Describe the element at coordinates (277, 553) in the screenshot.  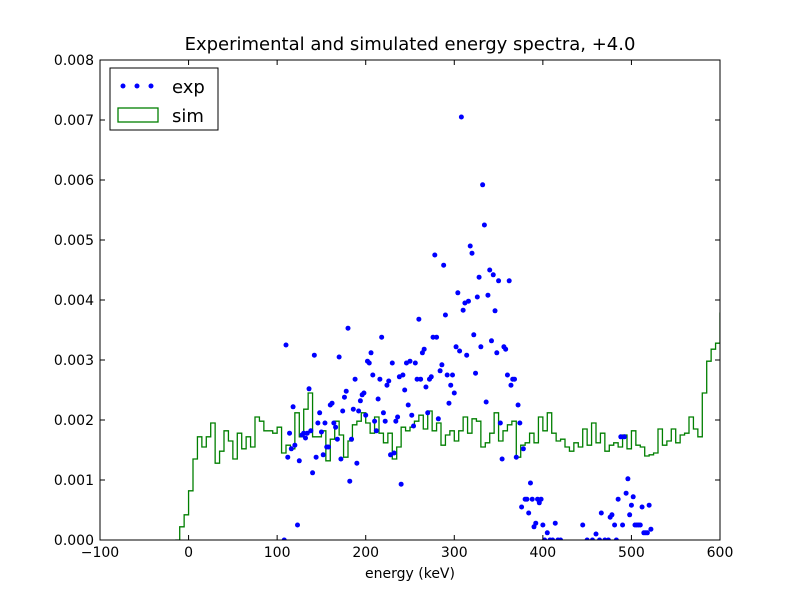
I see `x-tick-label: 100` at that location.